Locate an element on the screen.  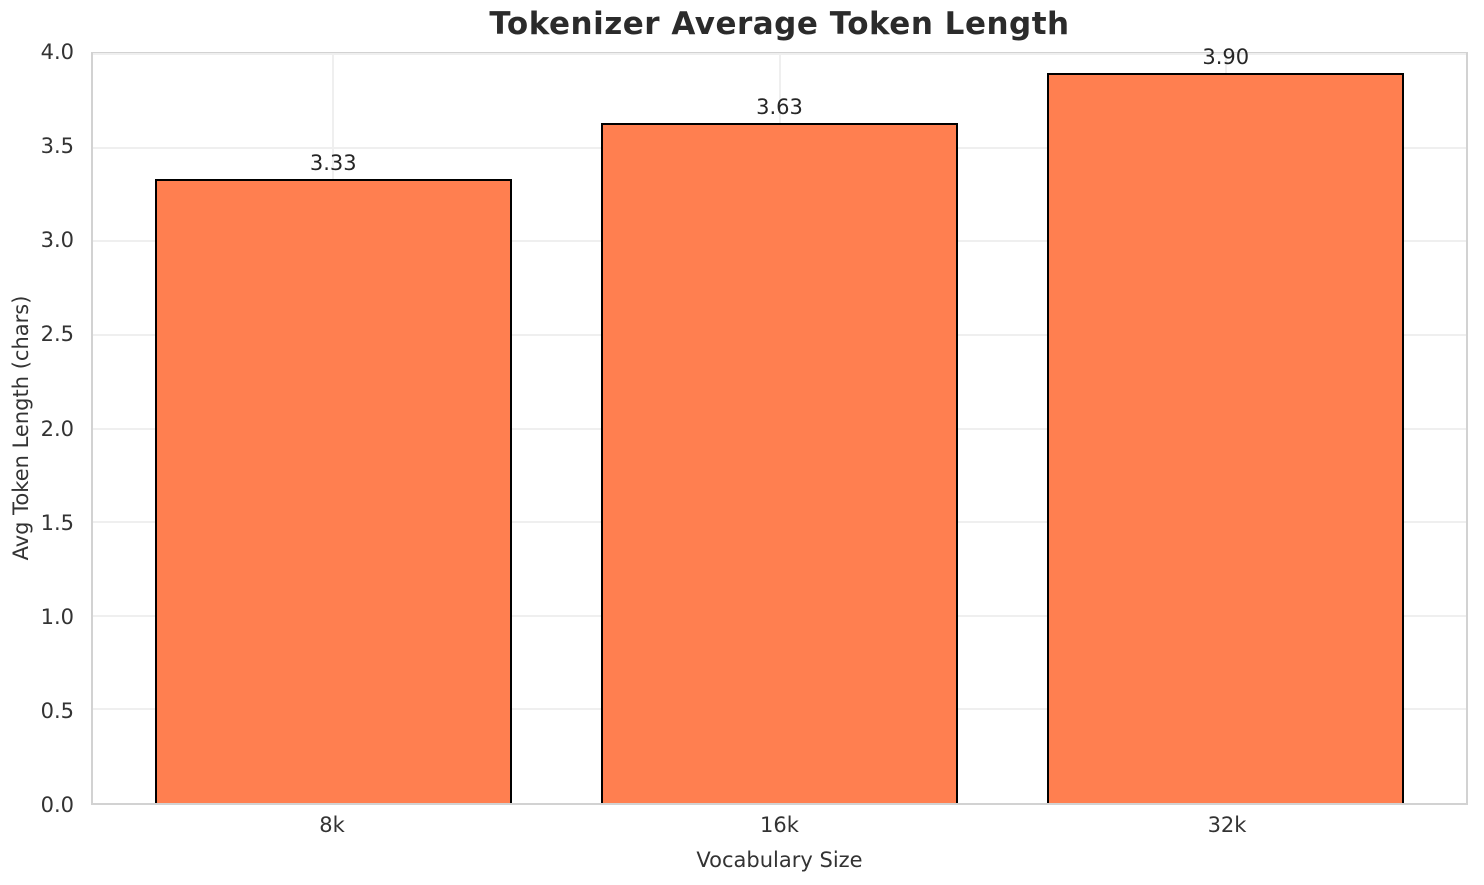
x-tick-label: 32k is located at coordinates (1227, 825).